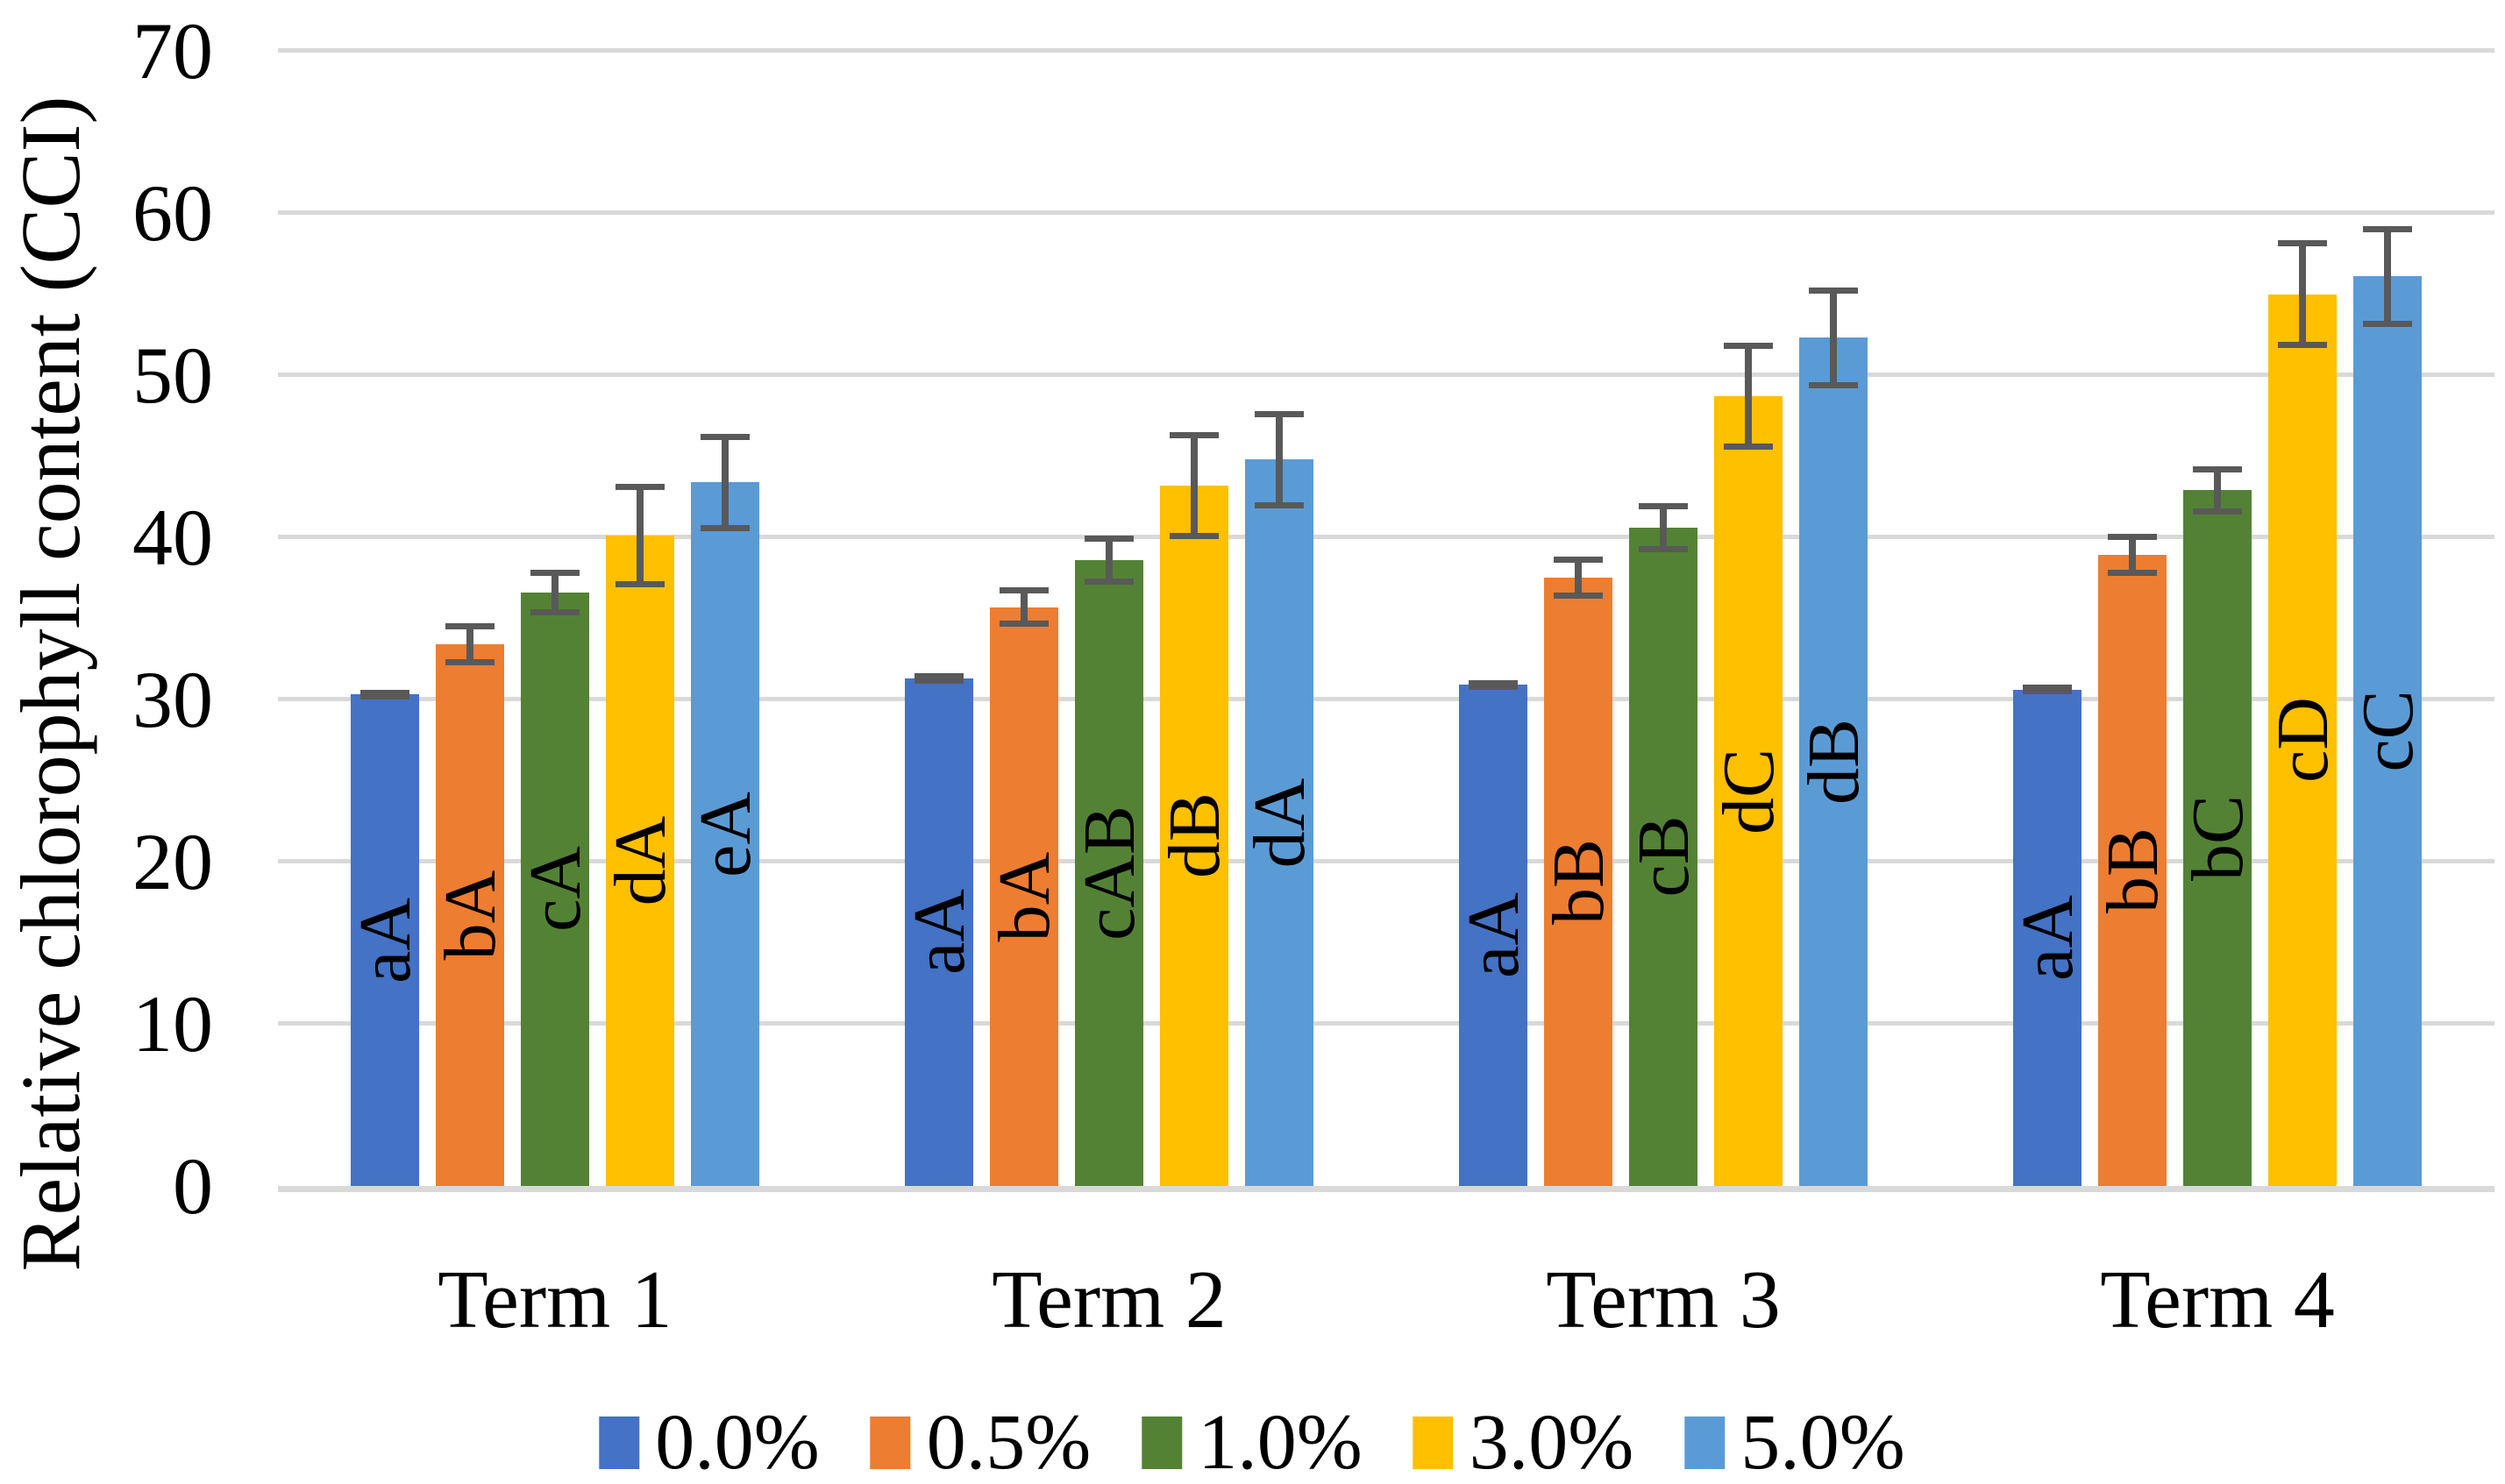 This screenshot has height=1484, width=2505. Describe the element at coordinates (1109, 872) in the screenshot. I see `bar-term2-1.0%` at that location.